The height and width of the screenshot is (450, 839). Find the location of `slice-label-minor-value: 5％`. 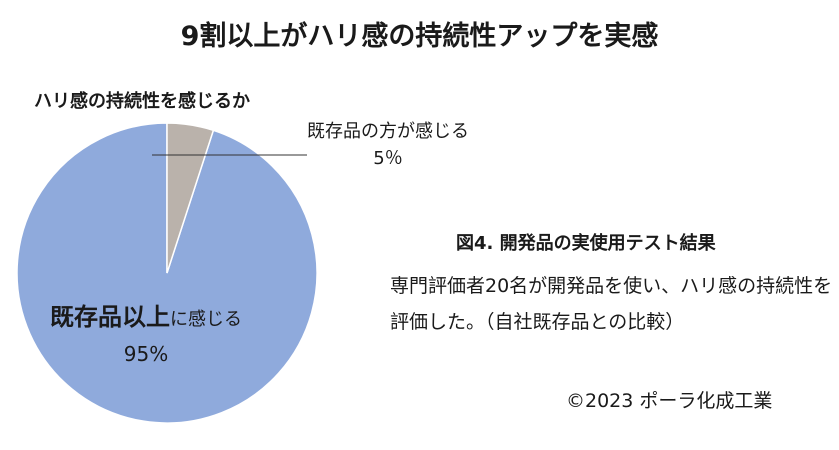

slice-label-minor-value: 5％ is located at coordinates (388, 158).